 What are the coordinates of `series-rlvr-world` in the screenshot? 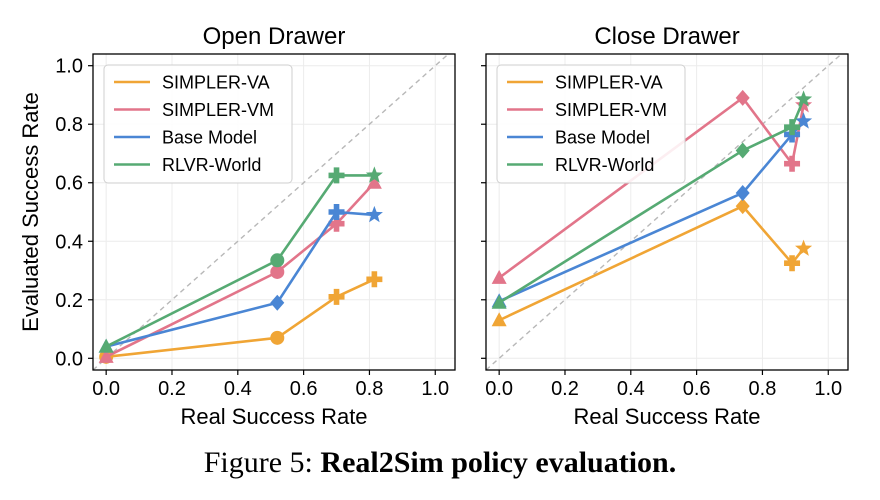 It's located at (240, 259).